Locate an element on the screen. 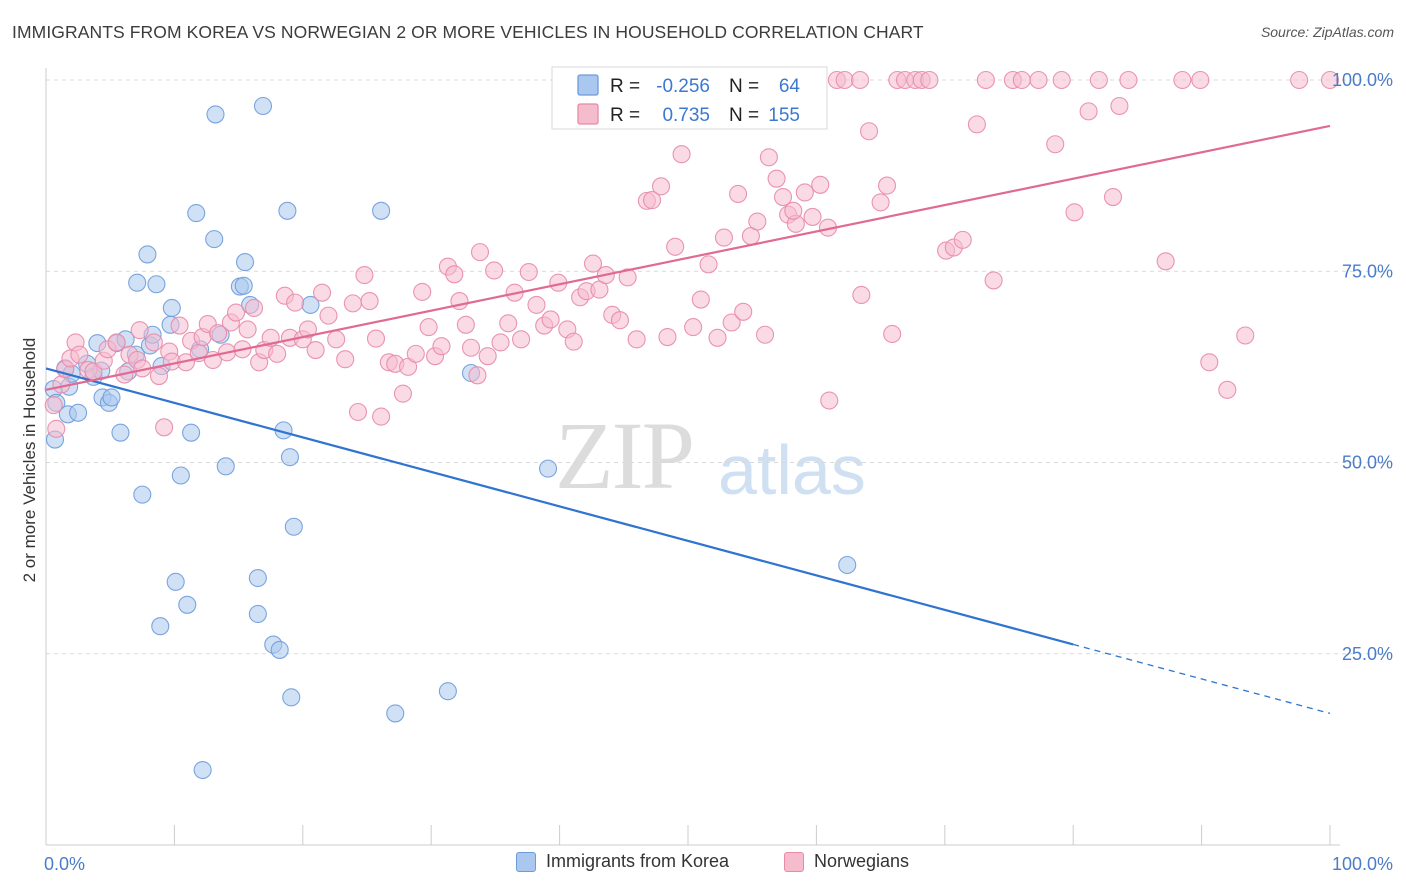  legend-item-norwegians: Norwegians is located at coordinates (846, 861).